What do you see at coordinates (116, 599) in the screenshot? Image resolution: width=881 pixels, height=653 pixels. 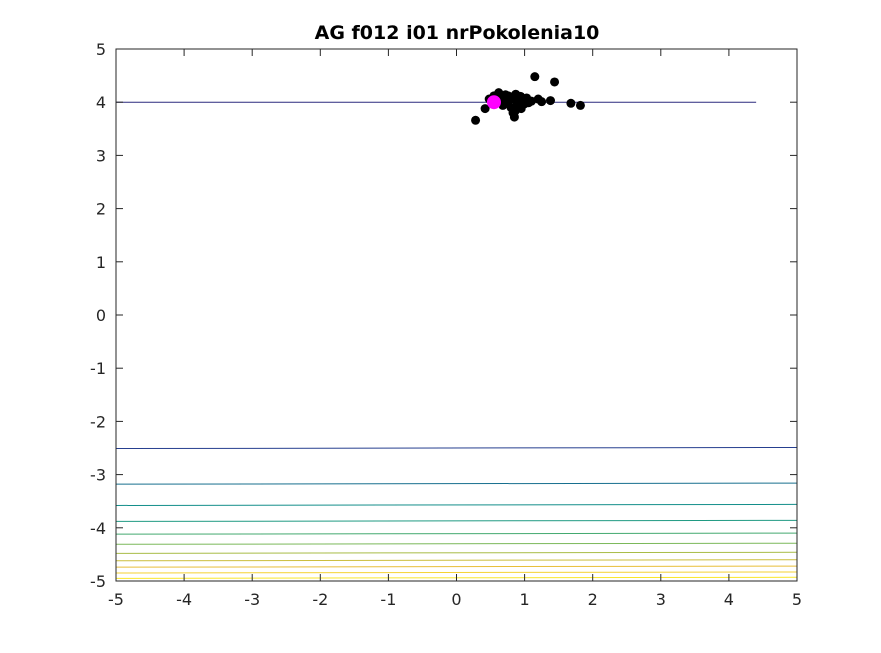 I see `x-tick-label: -5` at bounding box center [116, 599].